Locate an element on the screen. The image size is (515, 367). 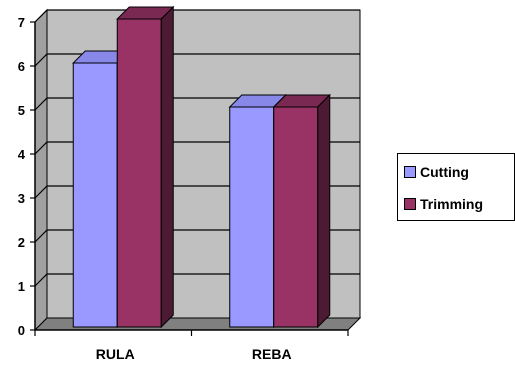
legend-label-cutting: Cutting is located at coordinates (444, 172).